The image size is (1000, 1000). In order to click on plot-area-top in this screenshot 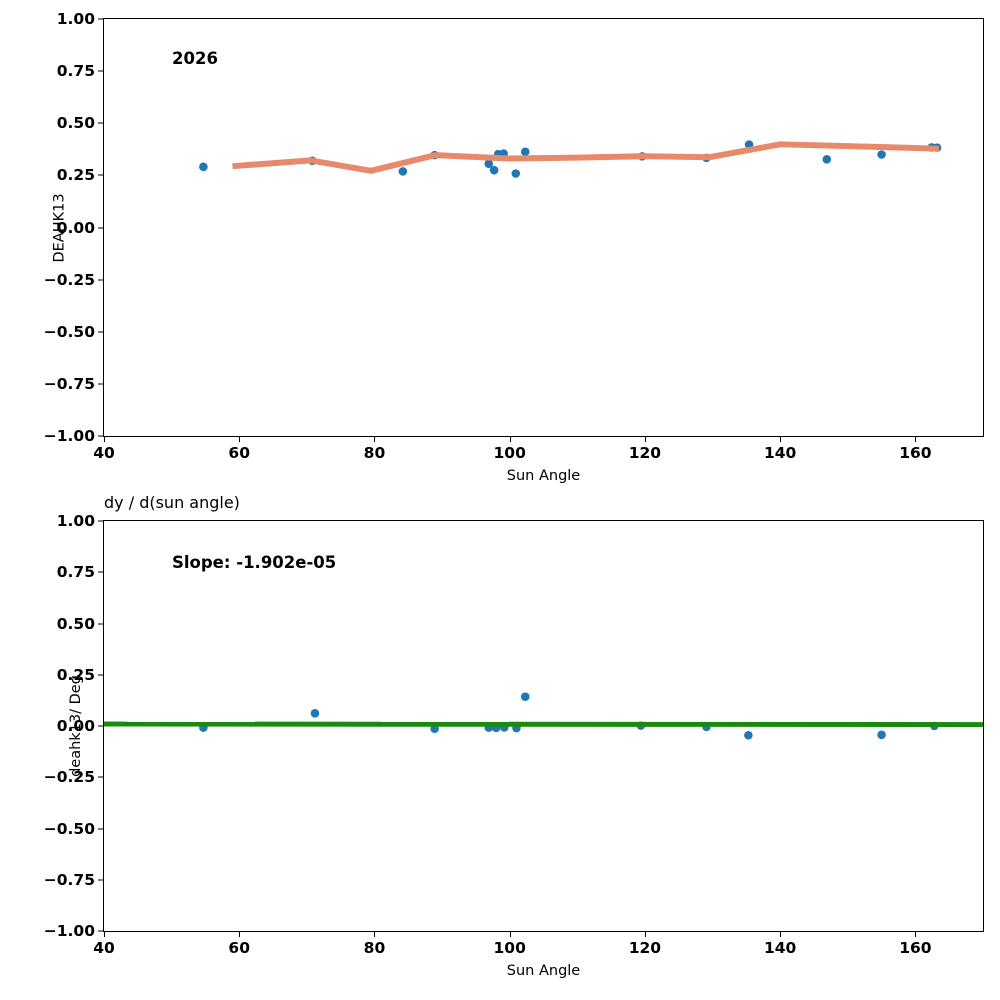, I will do `click(570, 159)`.